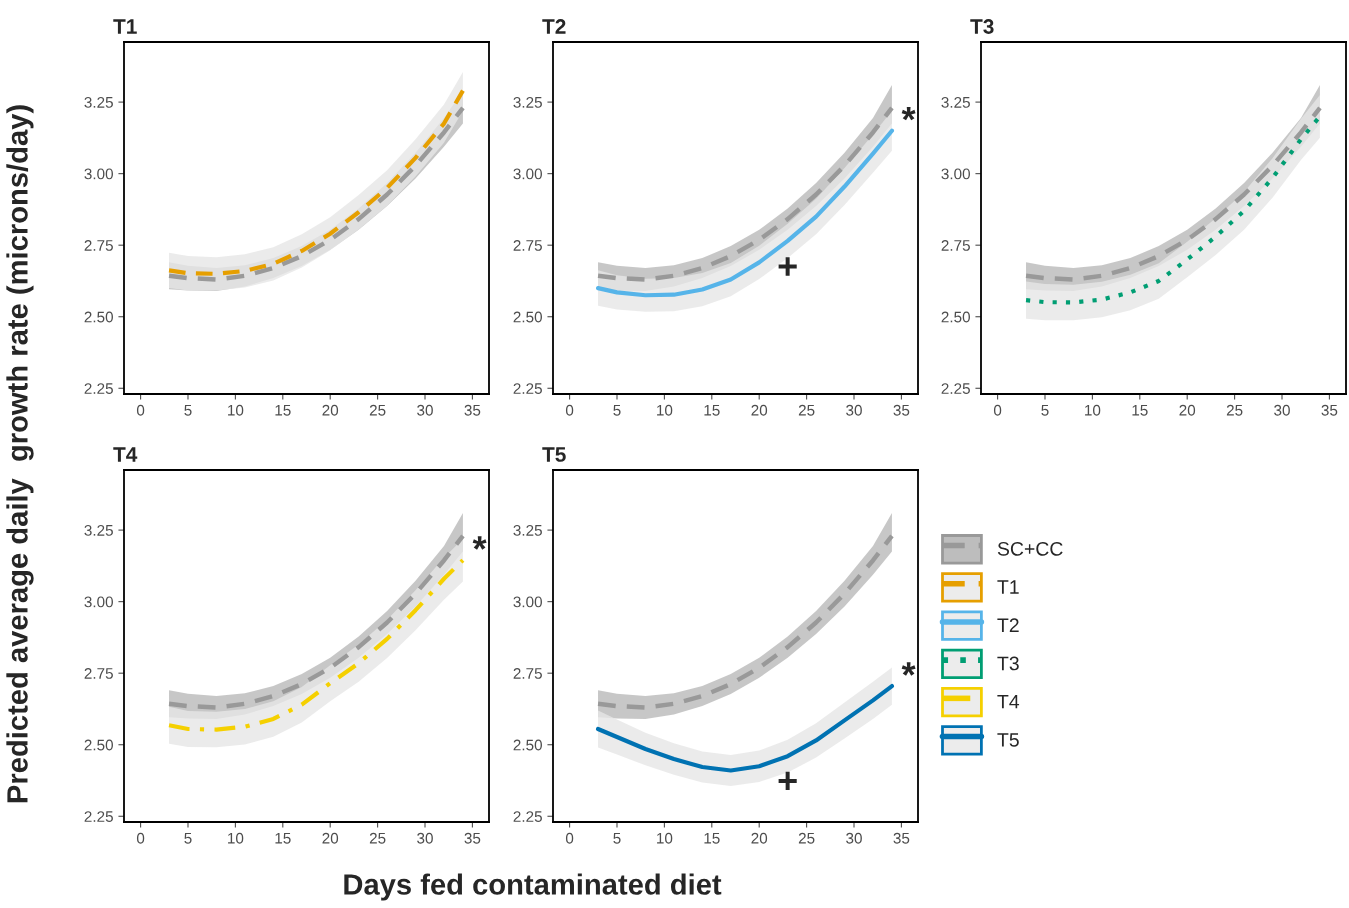 The width and height of the screenshot is (1349, 908). I want to click on legend-label: T5, so click(1008, 740).